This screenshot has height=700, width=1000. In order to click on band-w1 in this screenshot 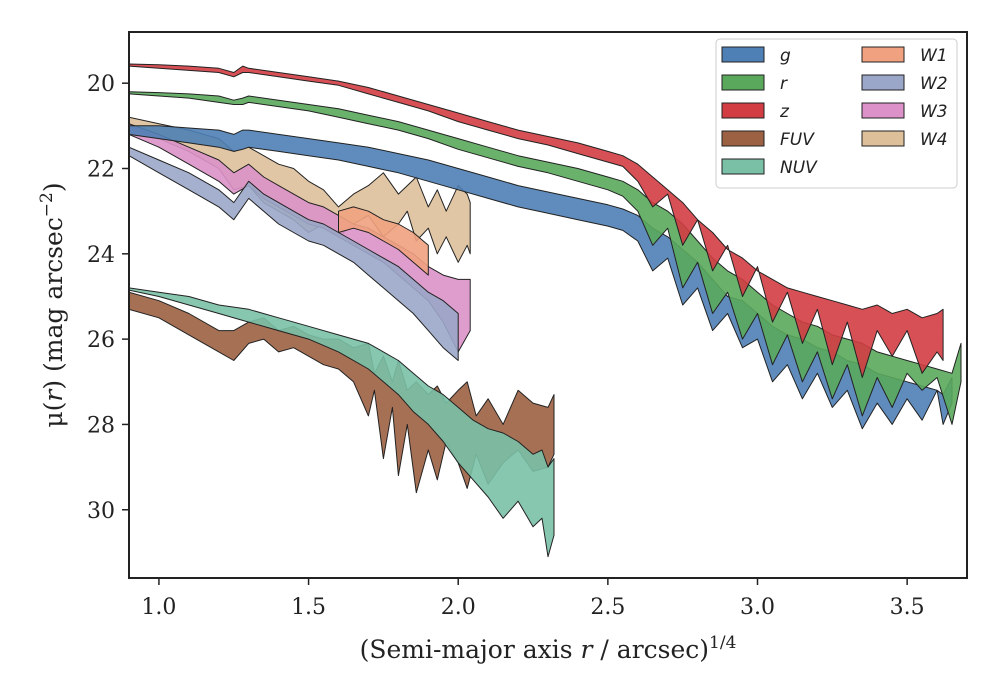, I will do `click(383, 241)`.